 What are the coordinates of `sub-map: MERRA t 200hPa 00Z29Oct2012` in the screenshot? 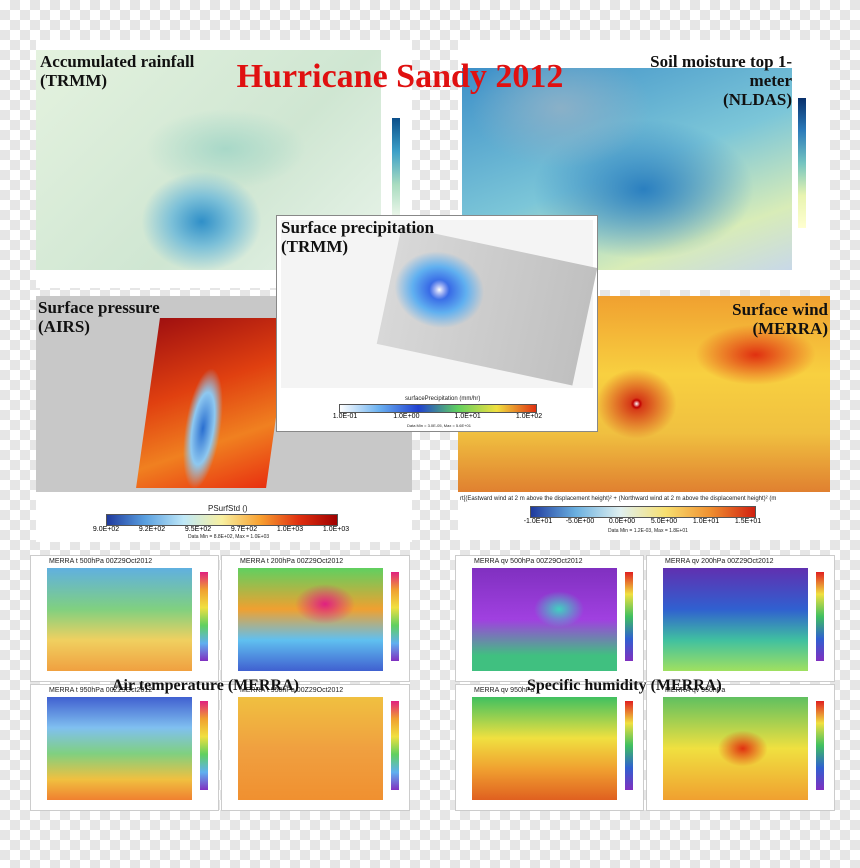 It's located at (315, 618).